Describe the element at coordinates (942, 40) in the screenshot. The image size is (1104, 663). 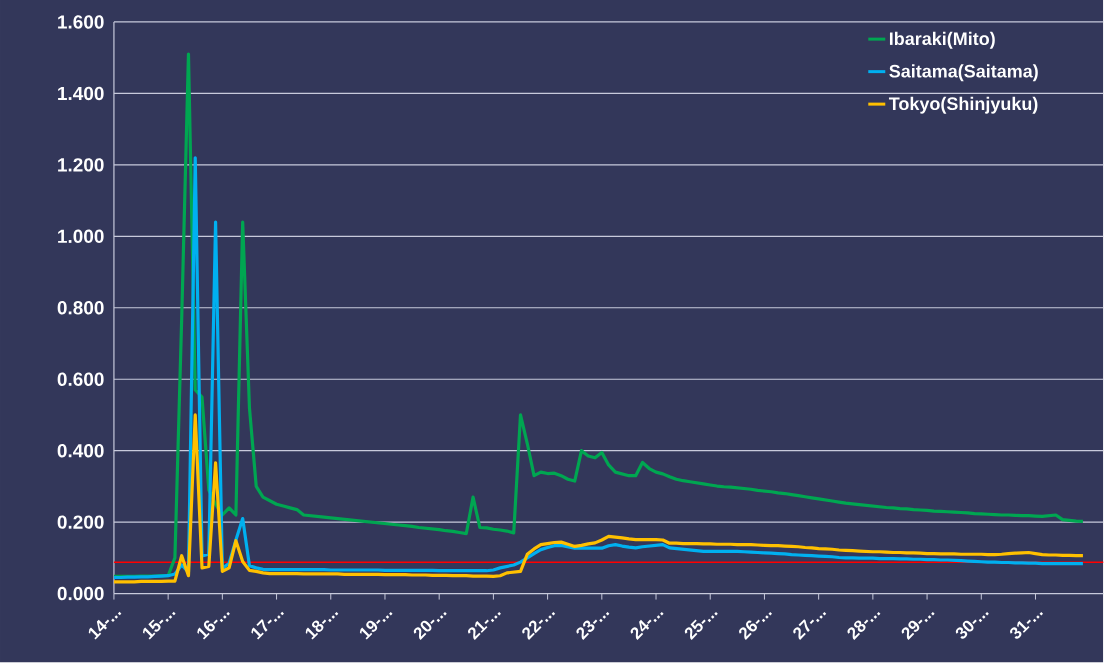
I see `legend-label: Ibaraki(Mito)` at that location.